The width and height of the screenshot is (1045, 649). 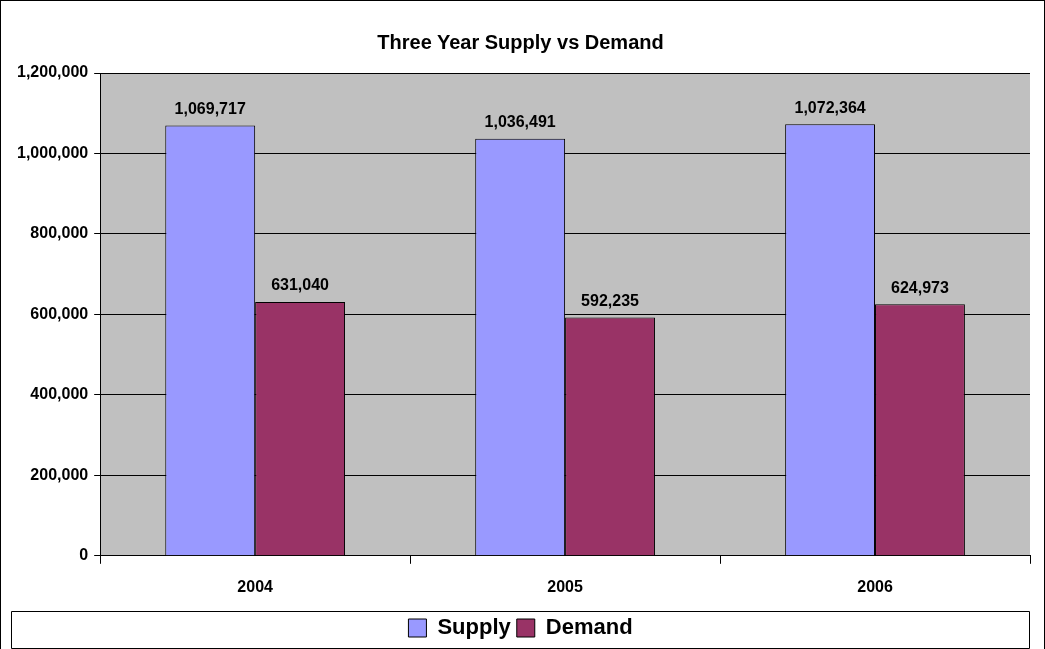 What do you see at coordinates (210, 108) in the screenshot?
I see `data-label: 1,069,717` at bounding box center [210, 108].